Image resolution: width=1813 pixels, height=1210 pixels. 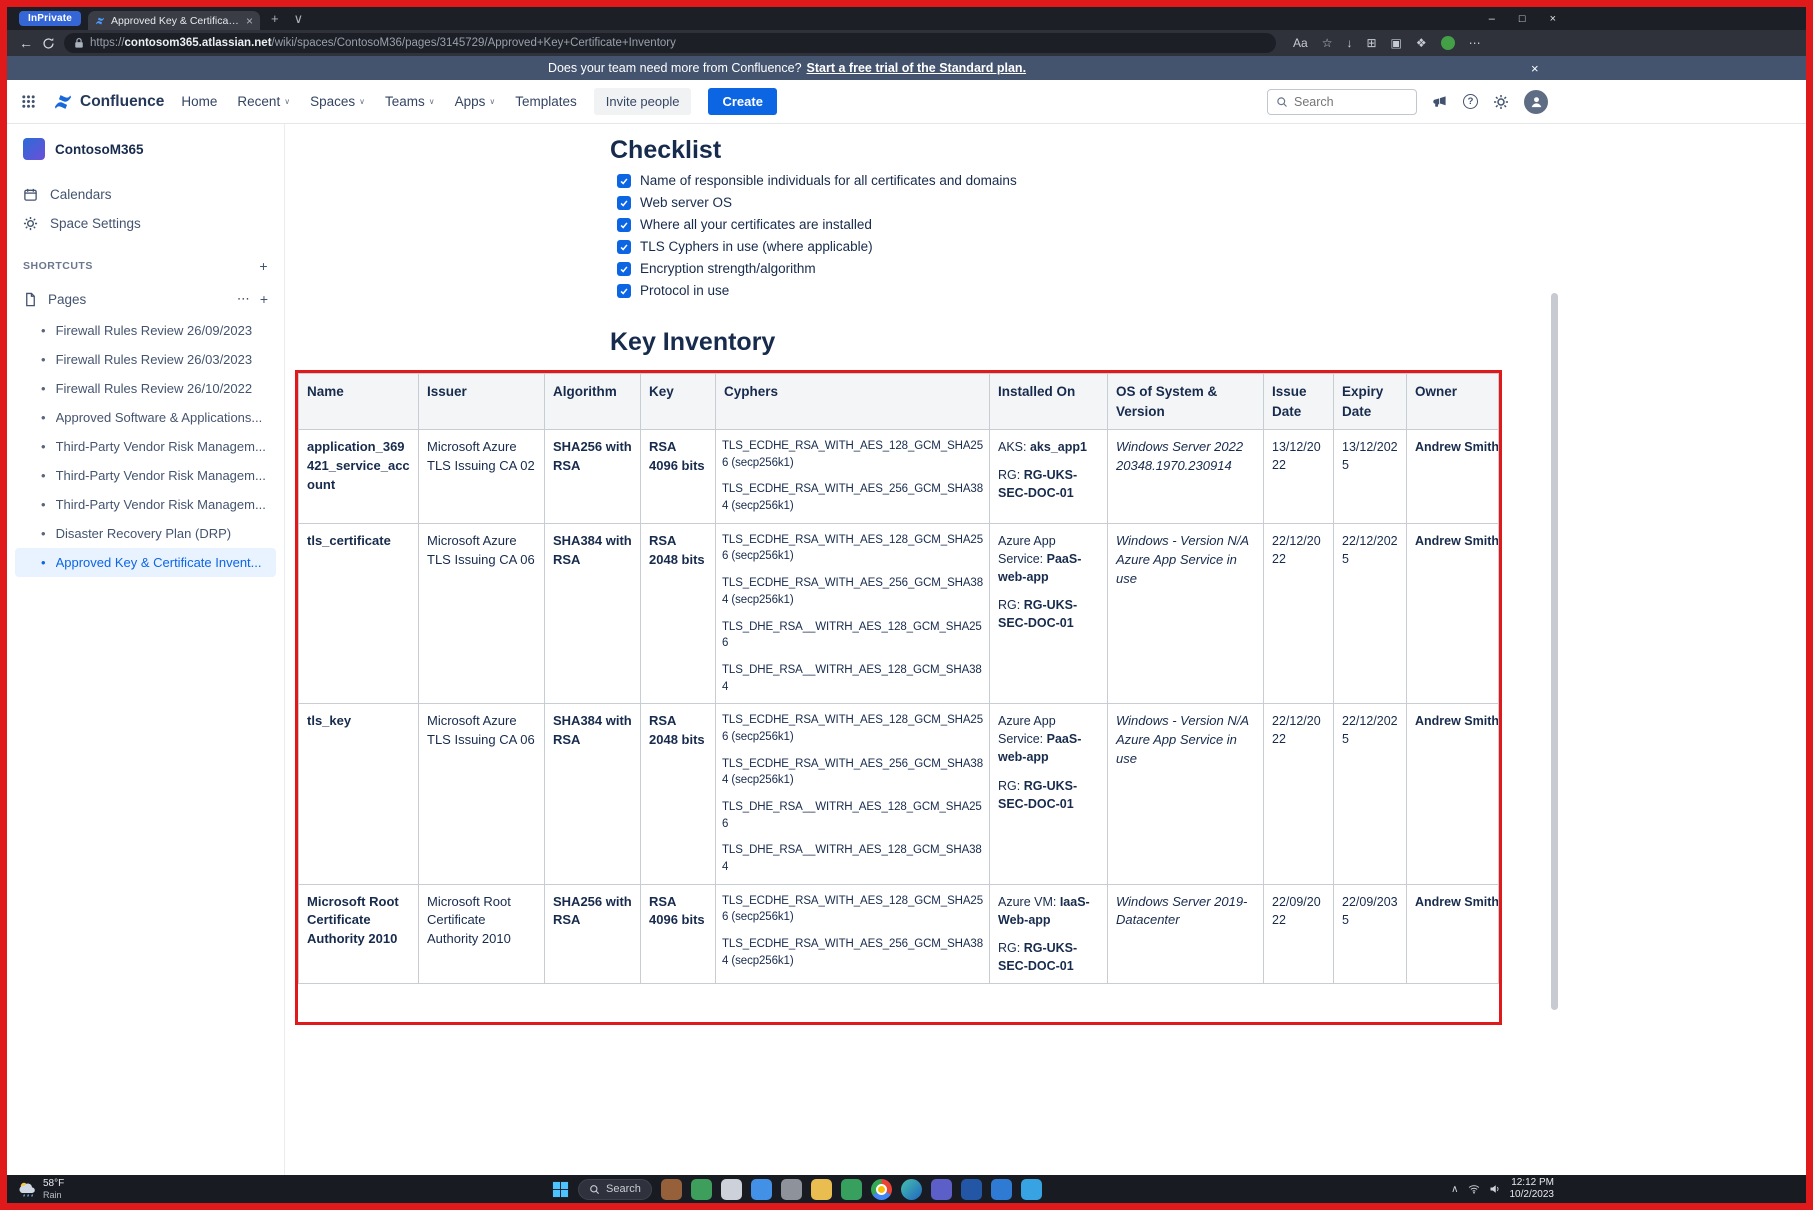 I want to click on extensions-icon: ❖, so click(x=1421, y=43).